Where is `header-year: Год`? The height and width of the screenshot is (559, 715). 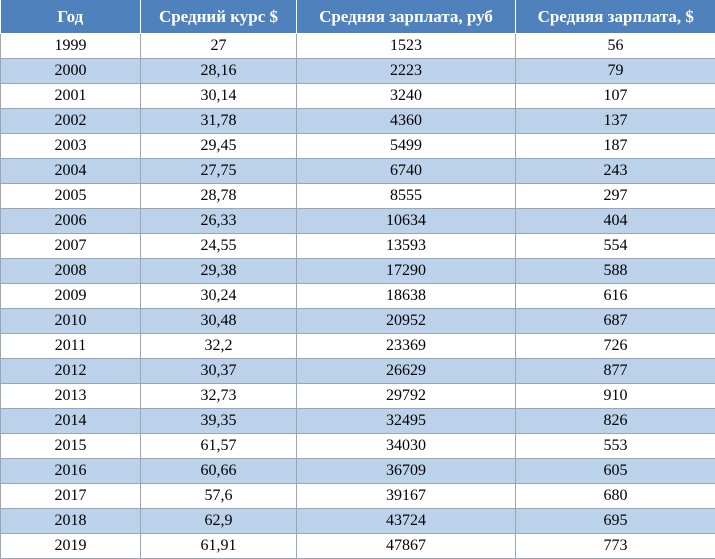
header-year: Год is located at coordinates (70, 17).